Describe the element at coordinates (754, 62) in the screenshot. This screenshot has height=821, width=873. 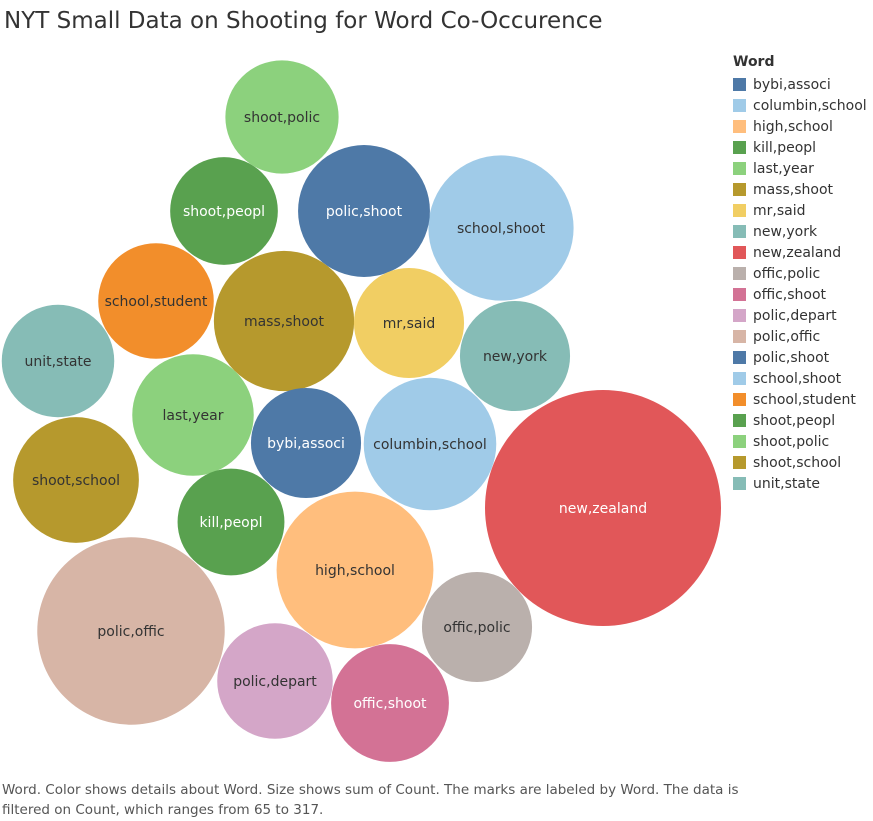
I see `legend-title: Word` at that location.